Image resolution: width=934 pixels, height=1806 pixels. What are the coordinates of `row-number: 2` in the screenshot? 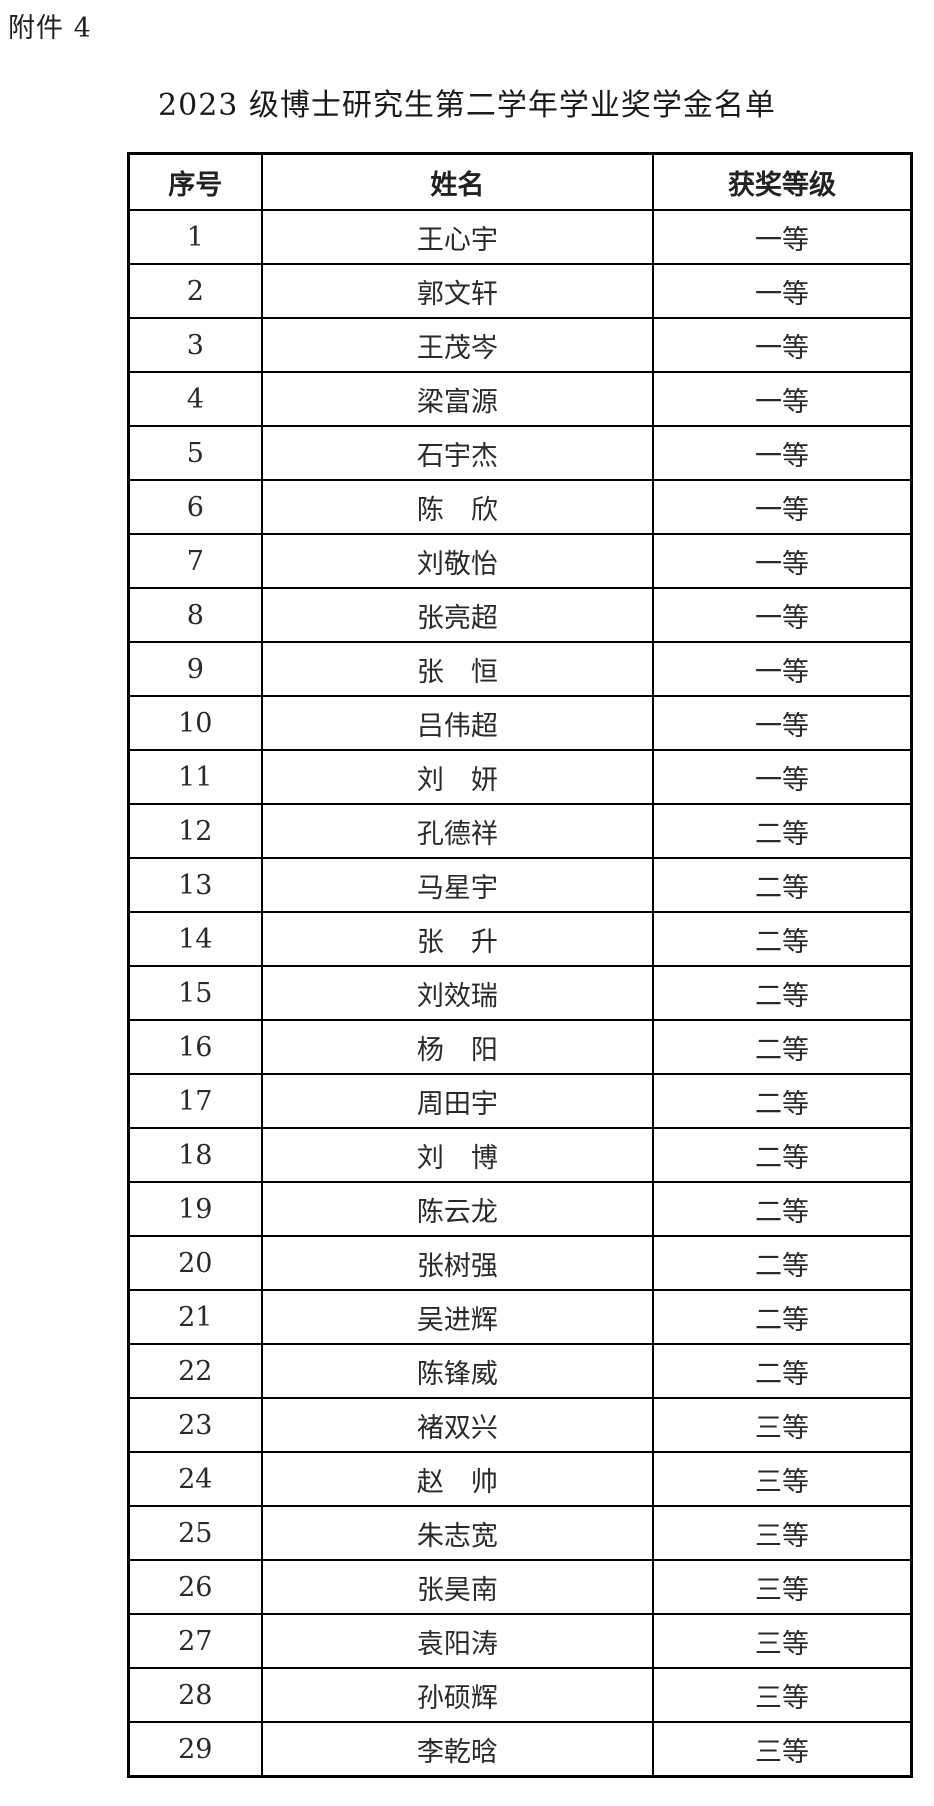 It's located at (195, 291).